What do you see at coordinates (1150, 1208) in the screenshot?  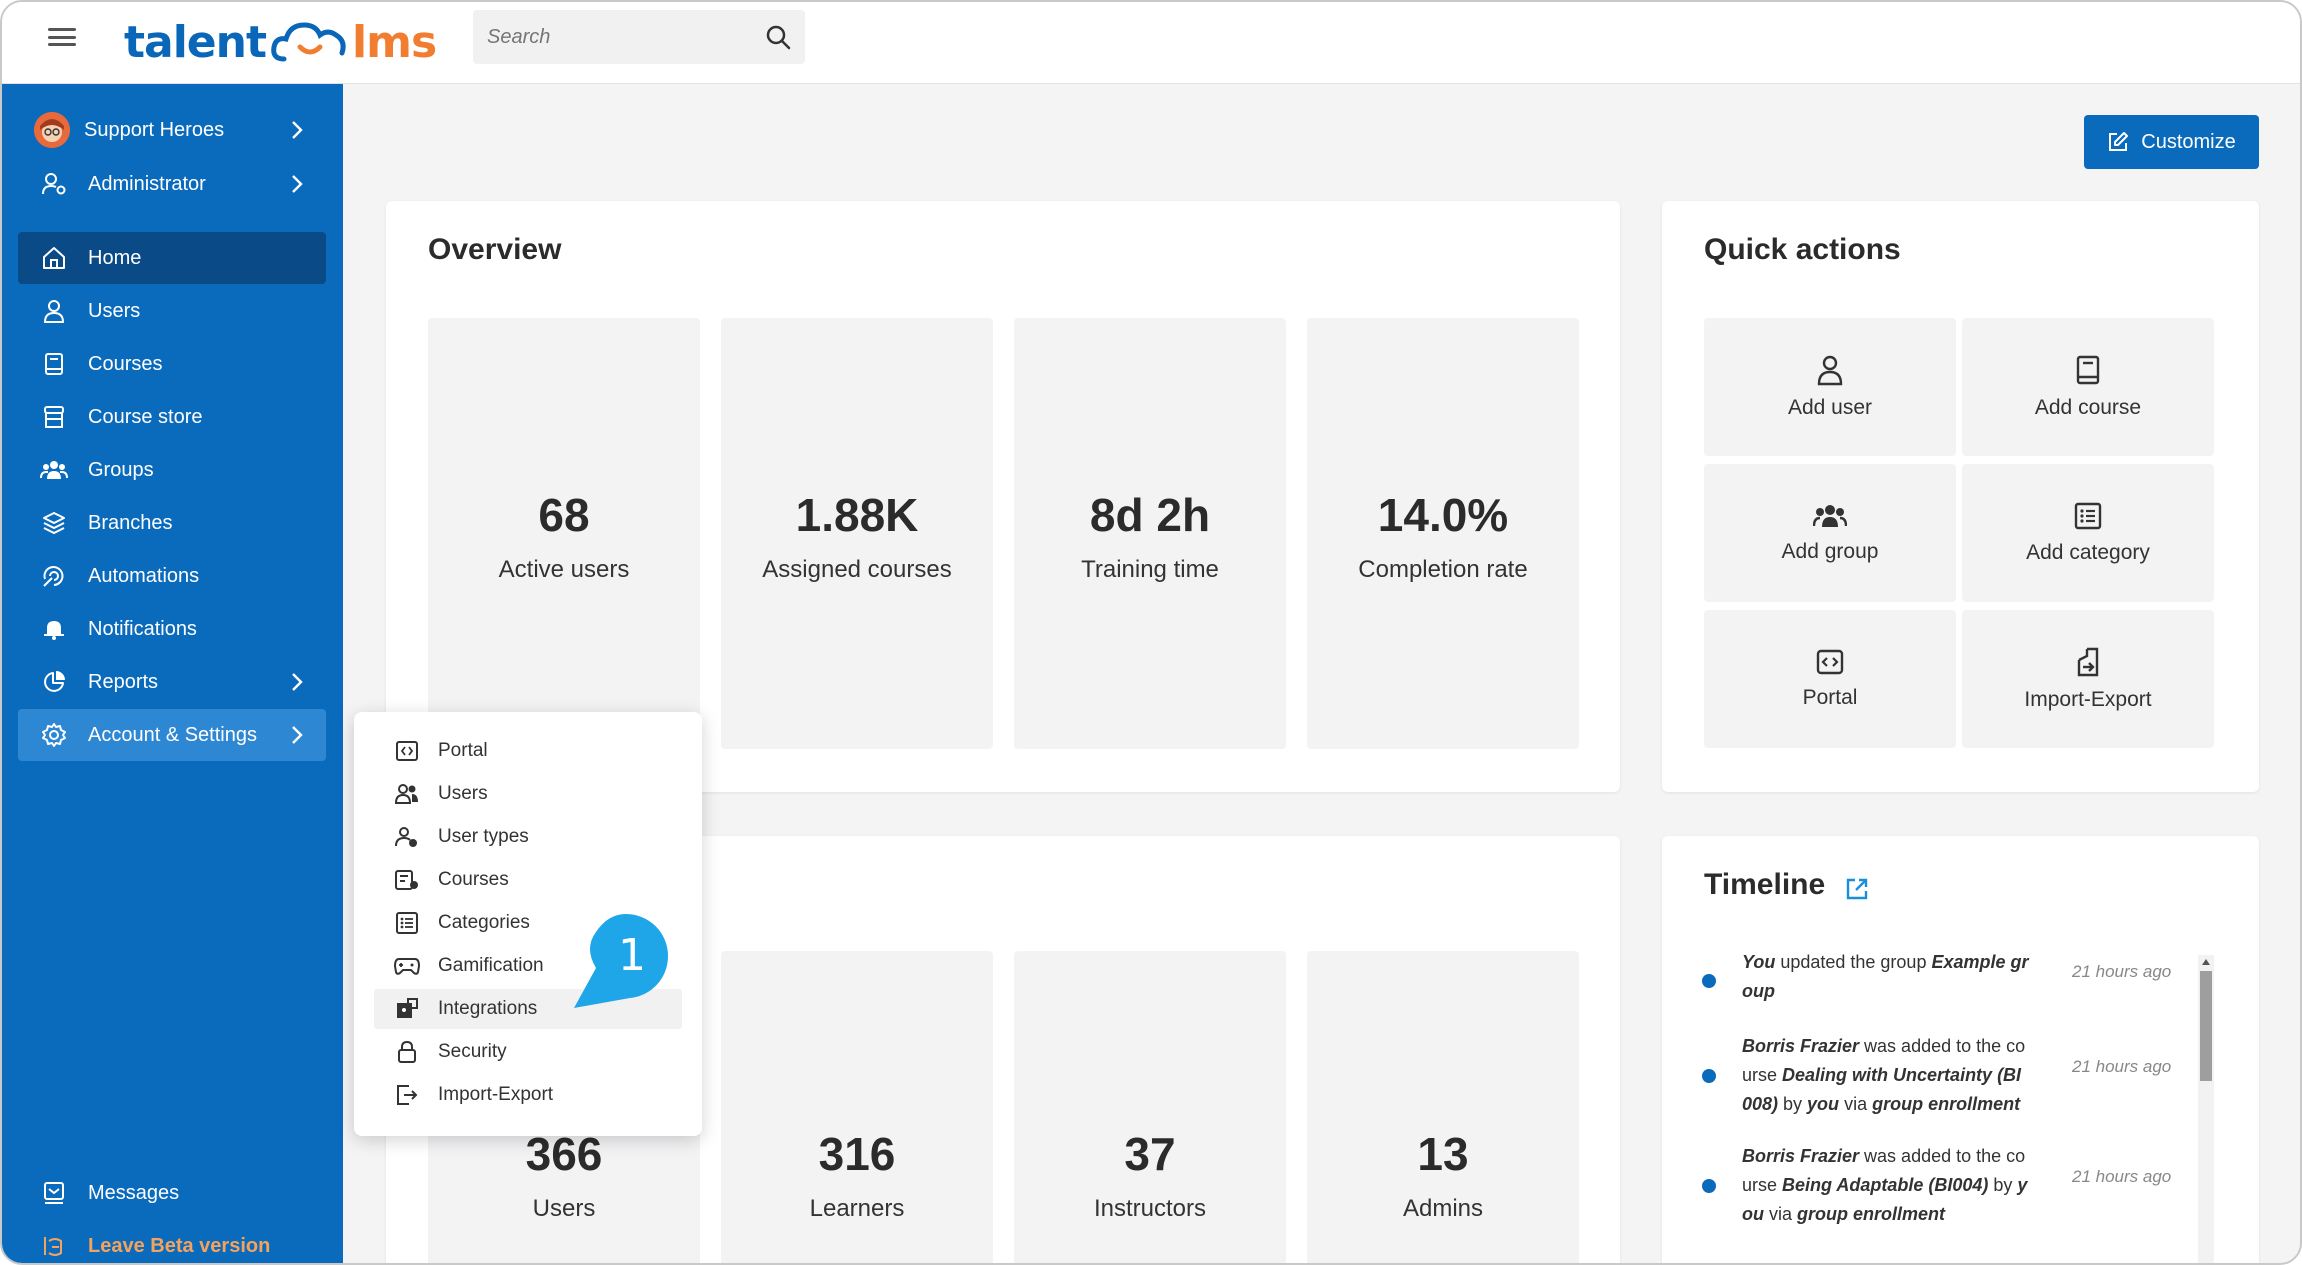 I see `stat-label: Instructors` at bounding box center [1150, 1208].